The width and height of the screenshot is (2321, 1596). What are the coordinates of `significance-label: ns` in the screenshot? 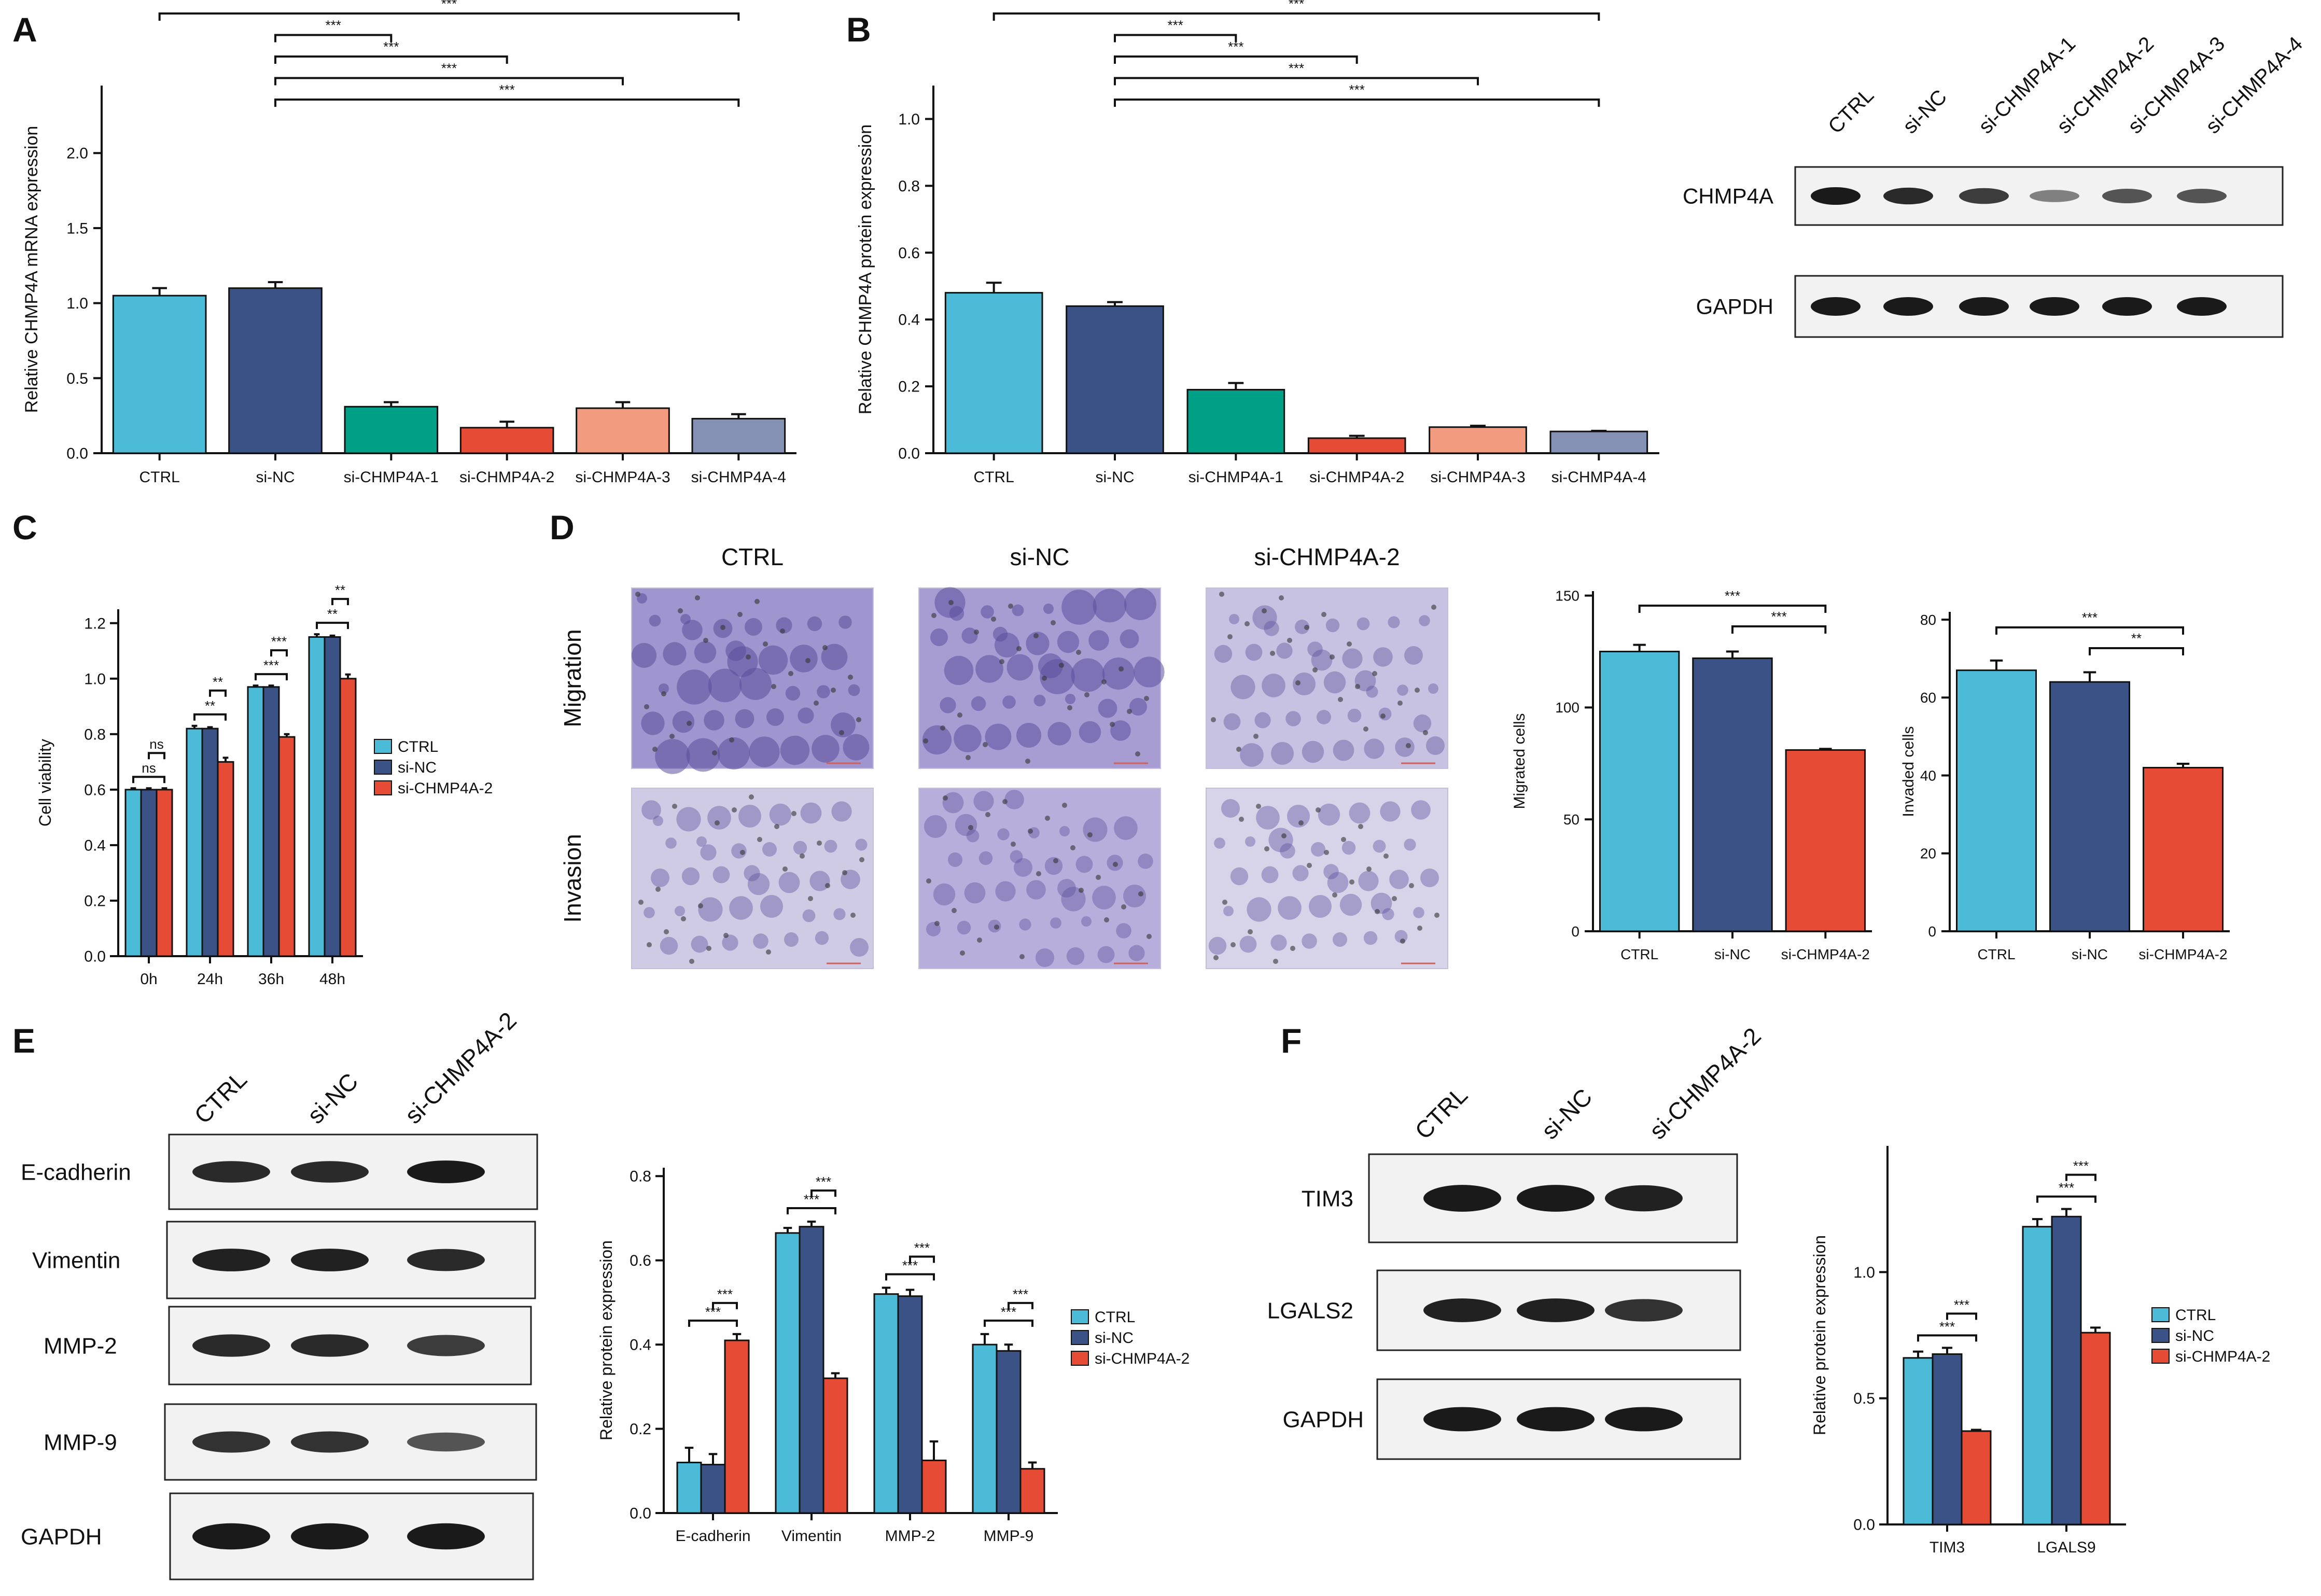 It's located at (156, 744).